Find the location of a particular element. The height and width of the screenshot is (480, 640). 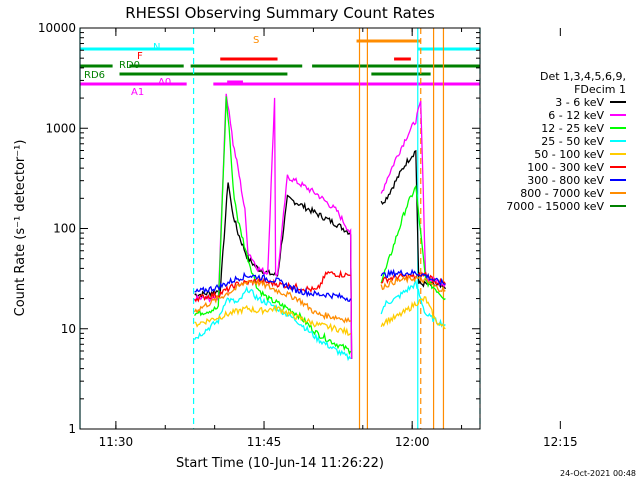

legend-entry: 50 - 100 keV is located at coordinates (548, 154).